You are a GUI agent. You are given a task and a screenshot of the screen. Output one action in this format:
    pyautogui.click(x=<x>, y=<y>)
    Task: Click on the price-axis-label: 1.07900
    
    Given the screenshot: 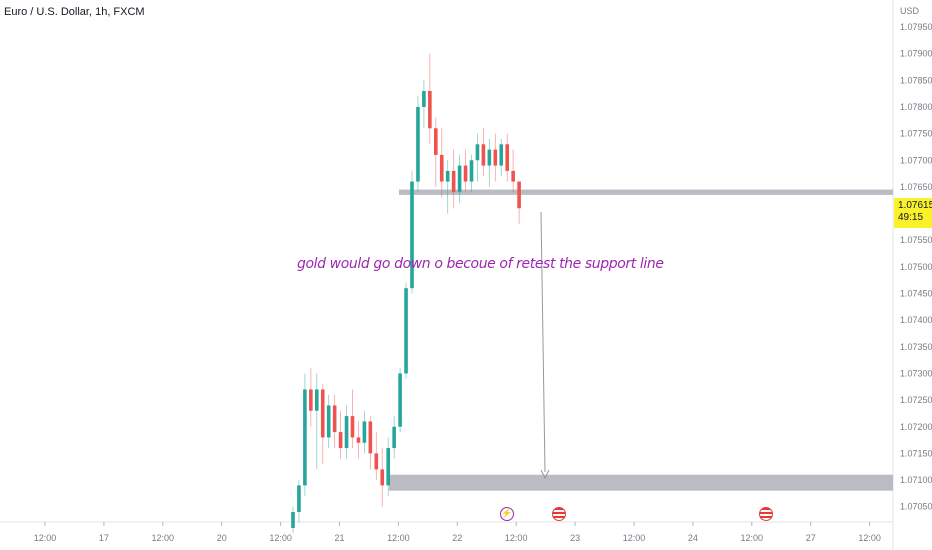 What is the action you would take?
    pyautogui.click(x=916, y=54)
    